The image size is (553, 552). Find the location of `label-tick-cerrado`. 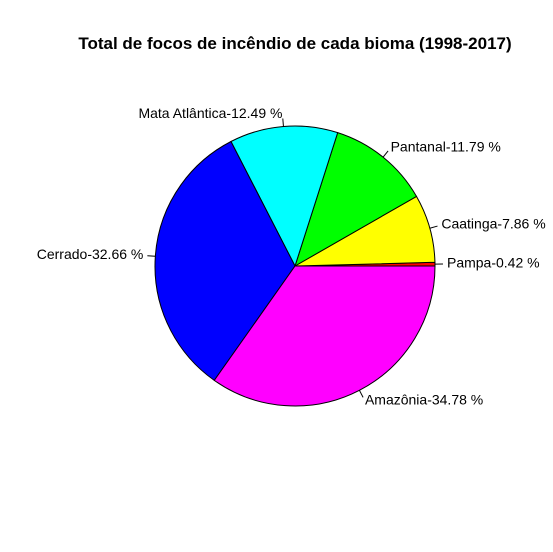

label-tick-cerrado is located at coordinates (151, 256).